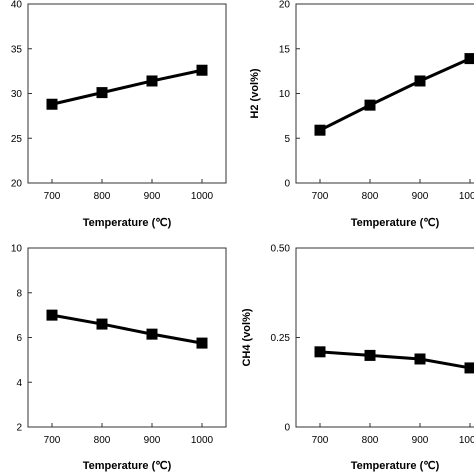  I want to click on y-tick-label: 25, so click(17, 139).